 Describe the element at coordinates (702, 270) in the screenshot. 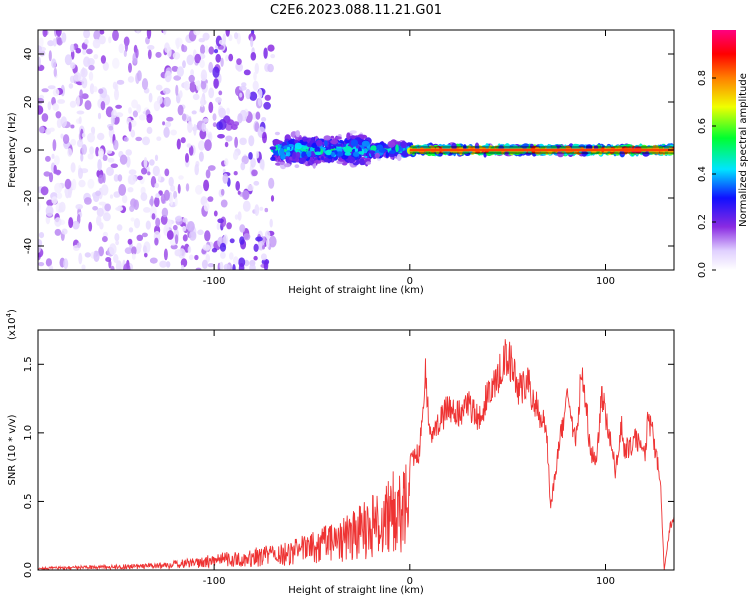

I see `colorbar-tick-label-0: 0.0` at that location.